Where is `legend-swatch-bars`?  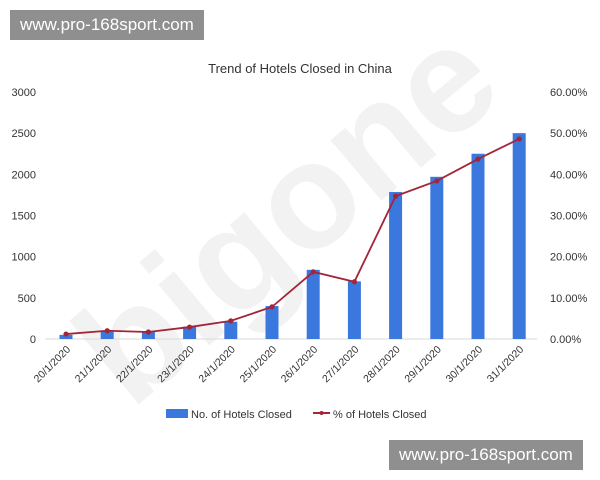 legend-swatch-bars is located at coordinates (177, 413).